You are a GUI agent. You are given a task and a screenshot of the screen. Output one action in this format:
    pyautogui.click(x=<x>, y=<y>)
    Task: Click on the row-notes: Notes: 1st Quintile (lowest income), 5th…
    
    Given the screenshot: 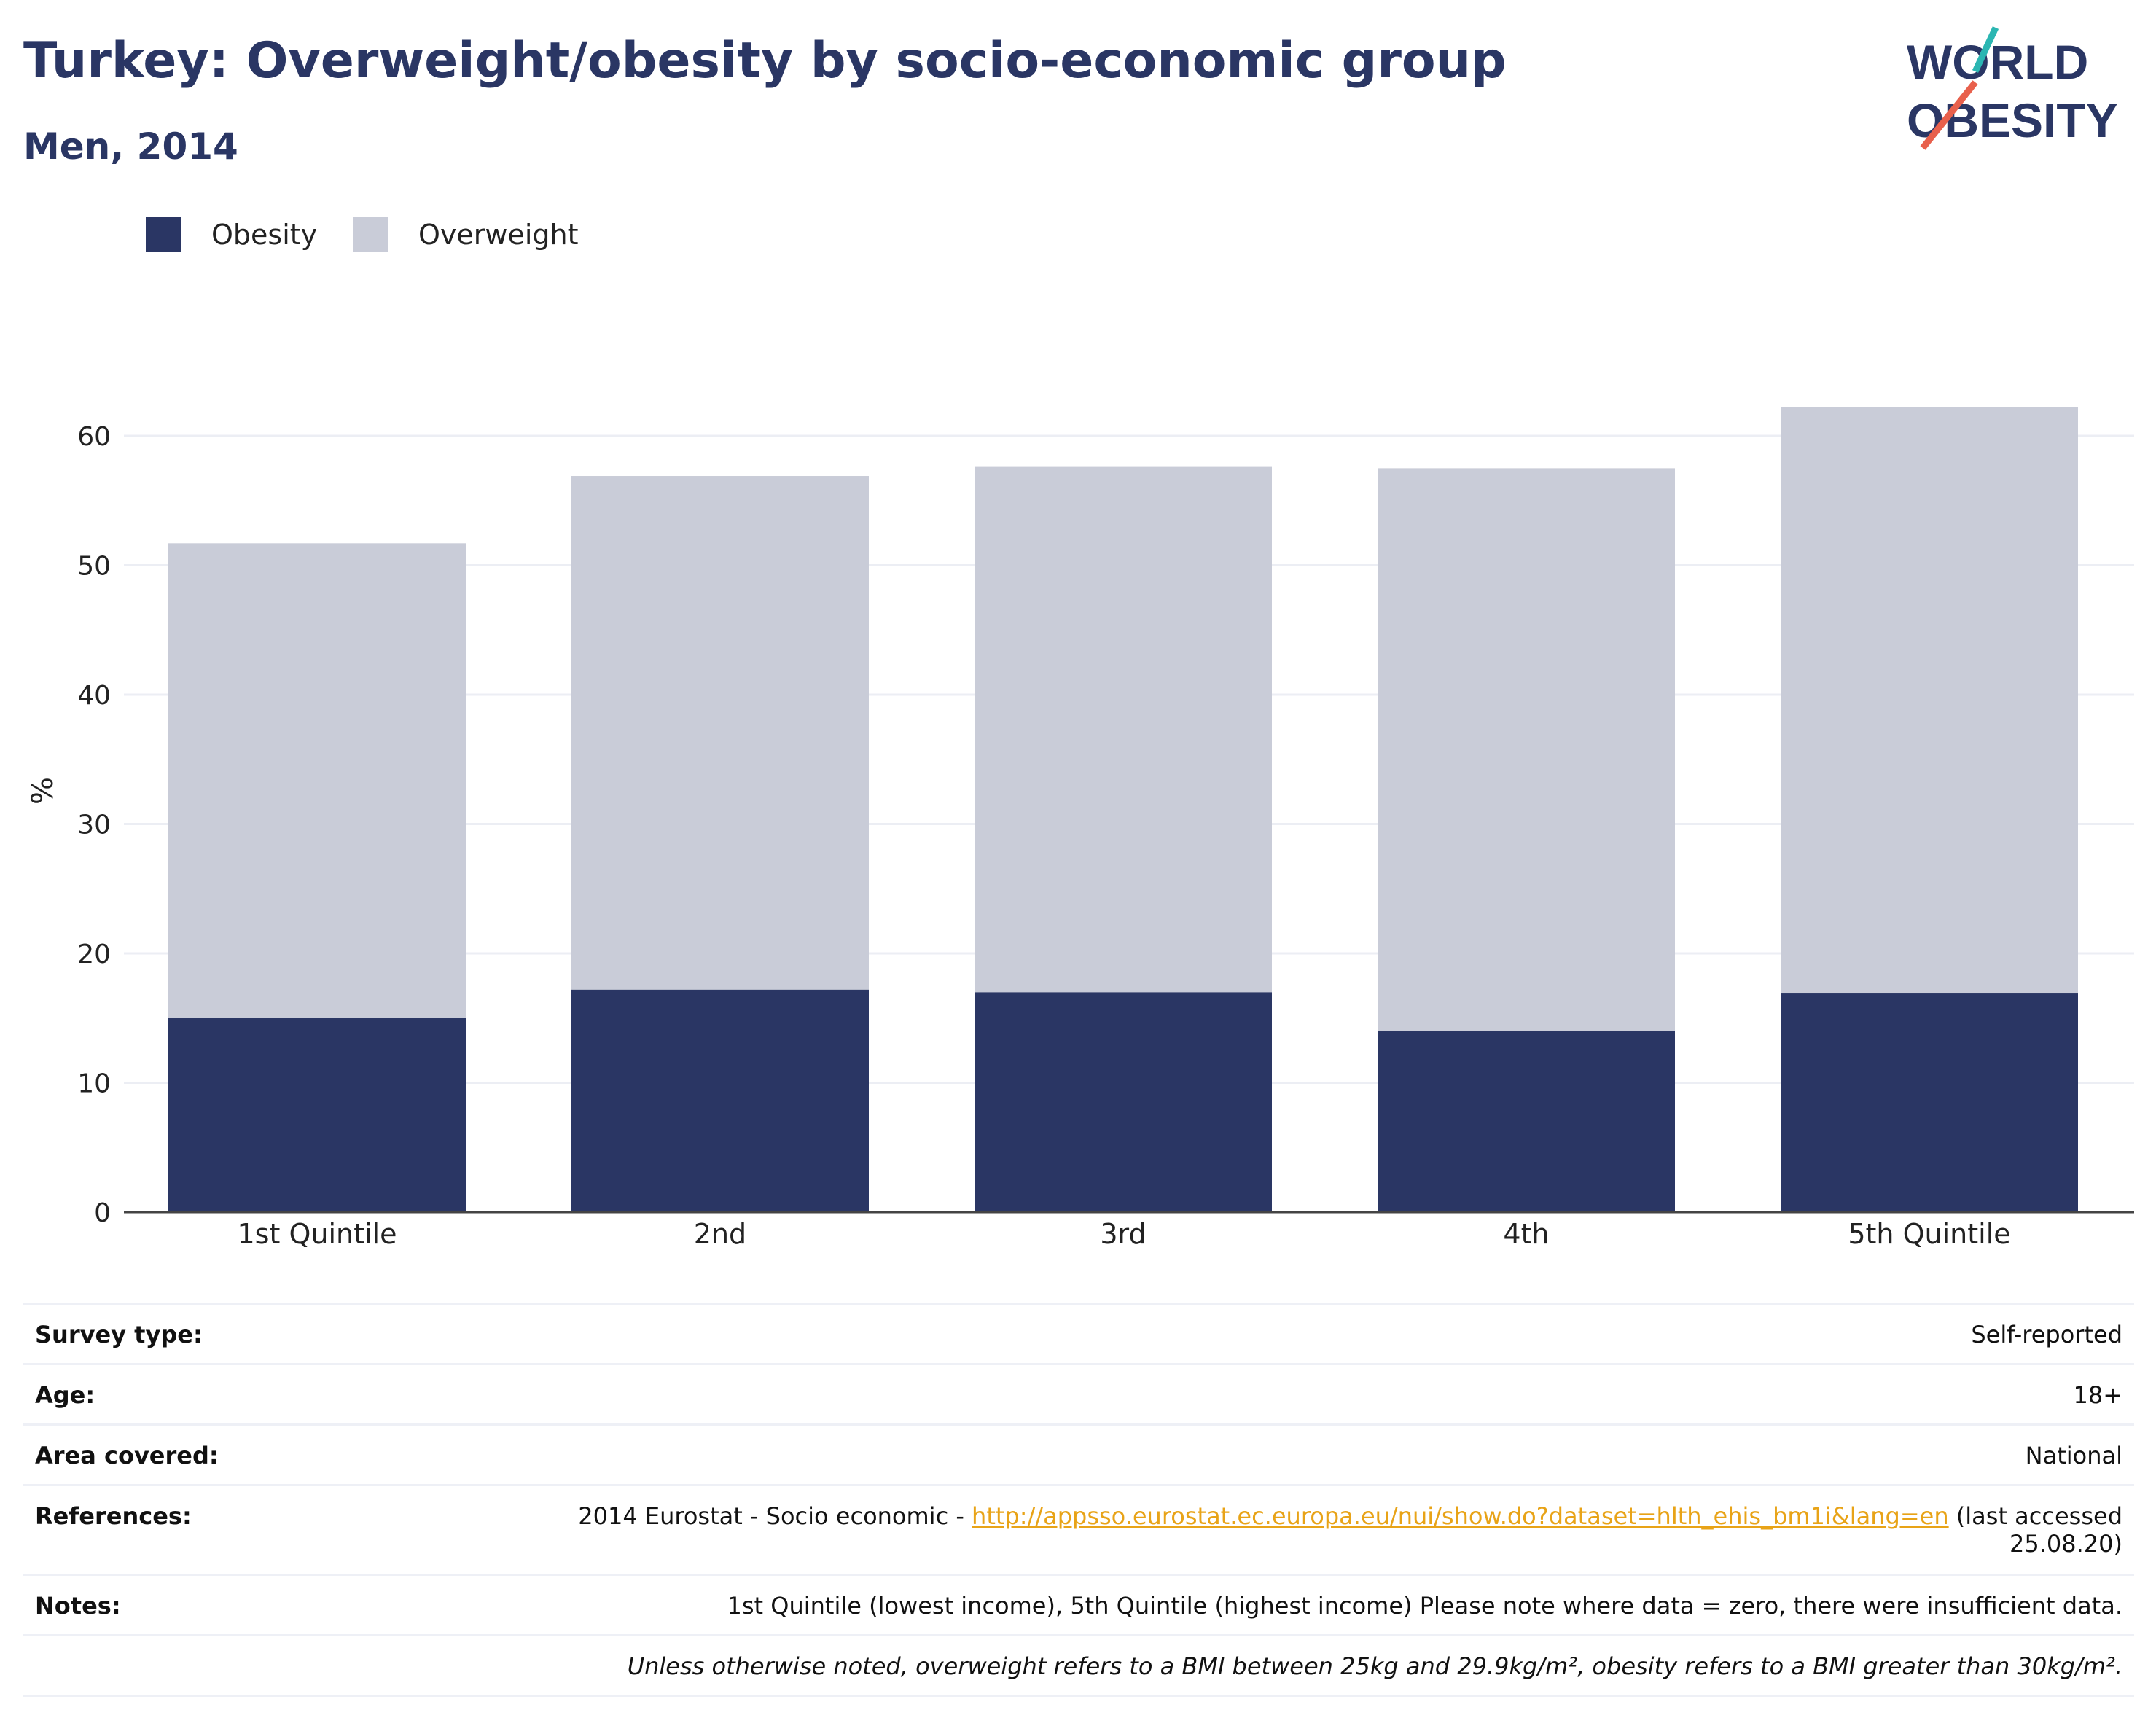 What is the action you would take?
    pyautogui.click(x=1079, y=1604)
    